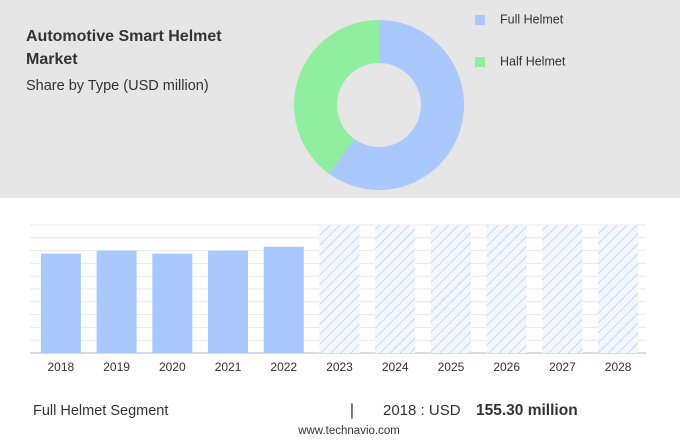 The image size is (680, 440). I want to click on footer-value: 155.30 million, so click(527, 410).